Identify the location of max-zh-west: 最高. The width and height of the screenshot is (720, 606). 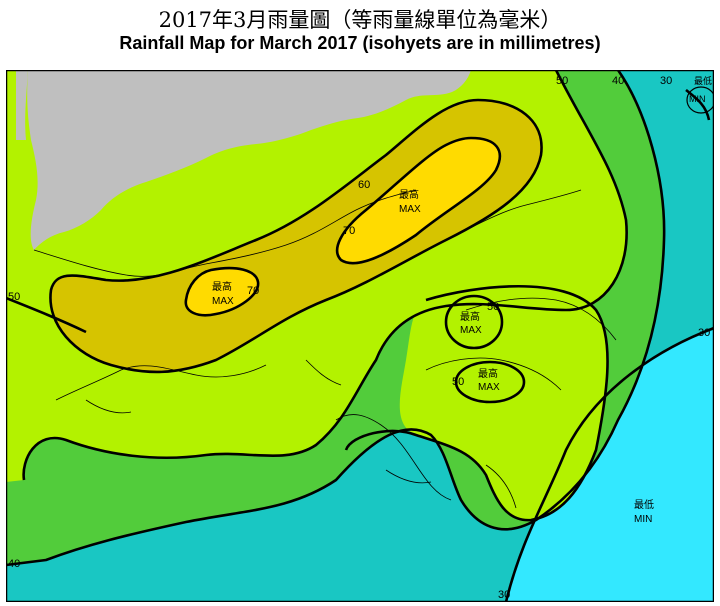
(222, 286).